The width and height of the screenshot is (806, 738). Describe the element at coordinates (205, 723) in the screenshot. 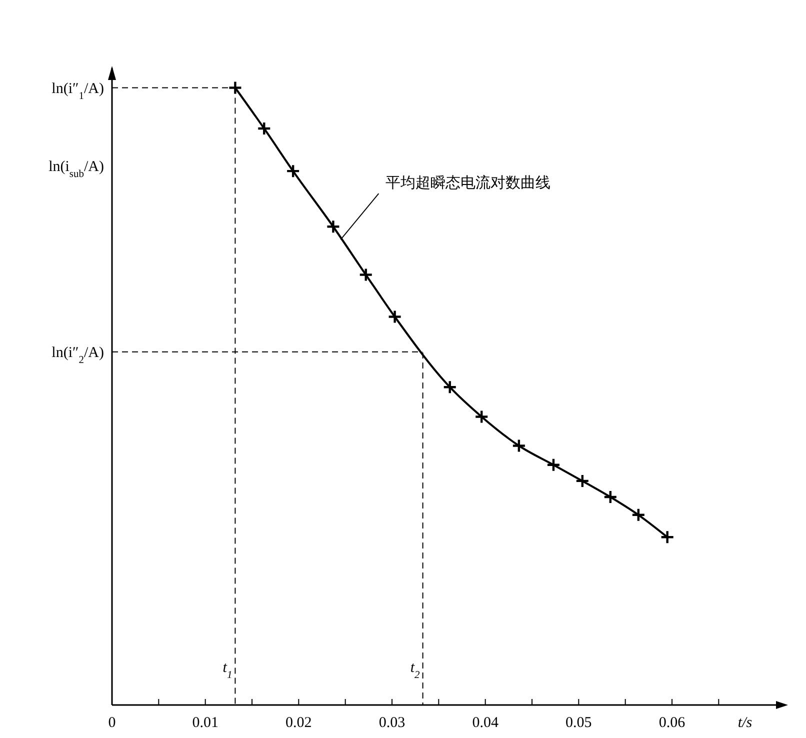

I see `x-tick-label: 0.01` at that location.